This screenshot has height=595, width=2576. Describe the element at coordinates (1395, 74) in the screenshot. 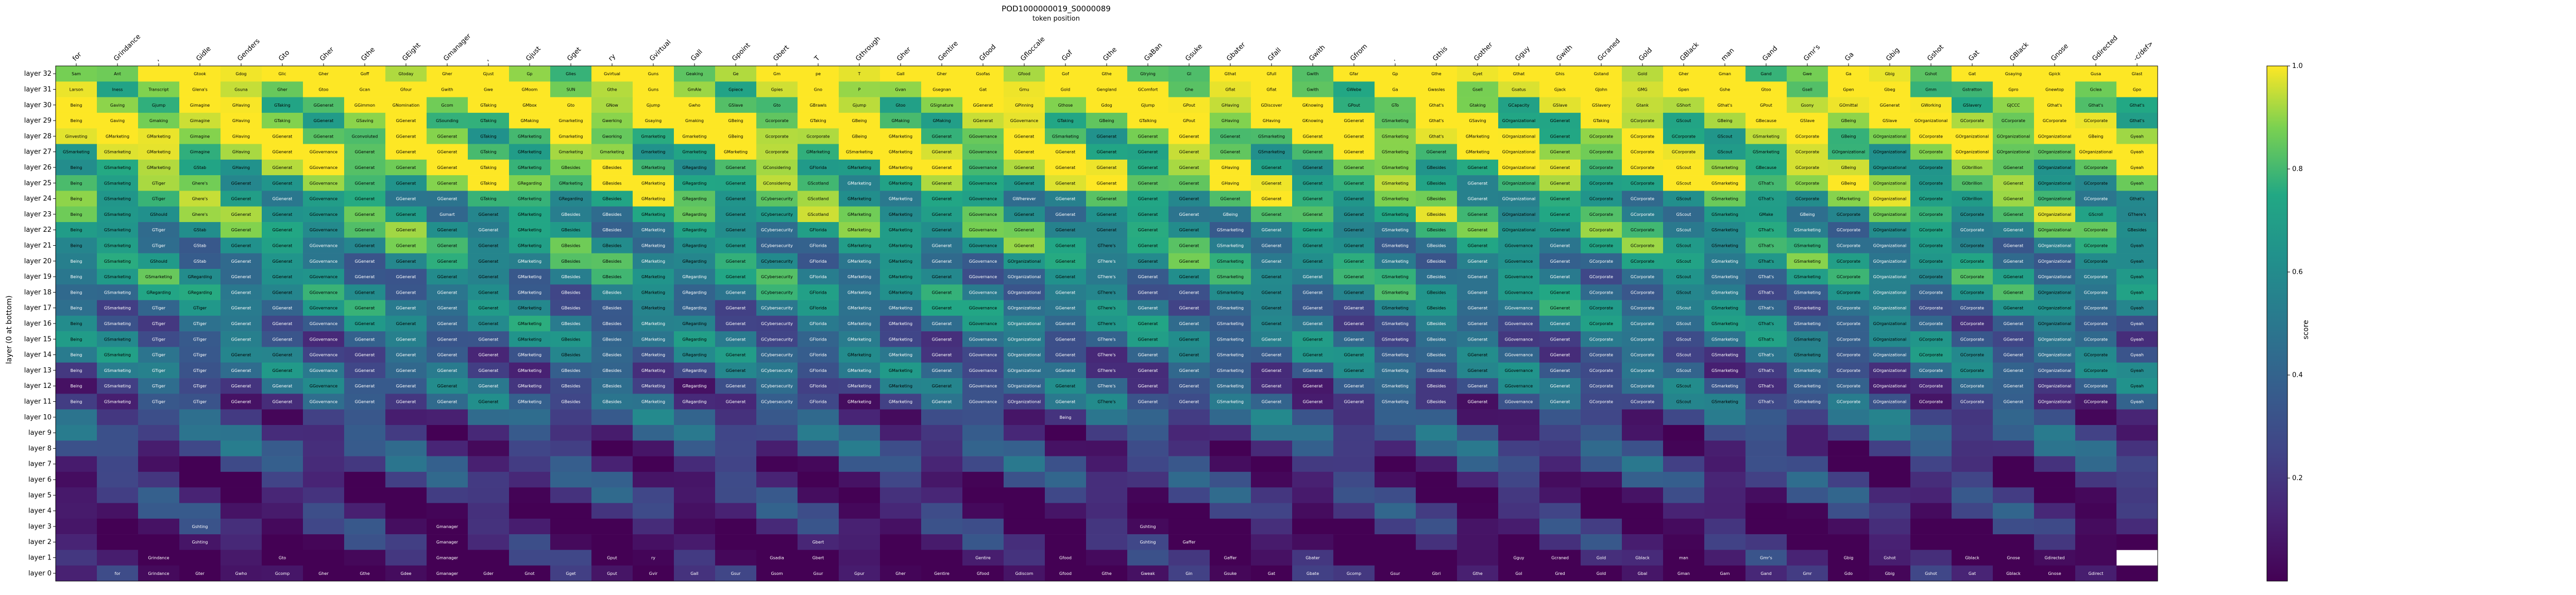

I see `cell-label: Gp` at that location.